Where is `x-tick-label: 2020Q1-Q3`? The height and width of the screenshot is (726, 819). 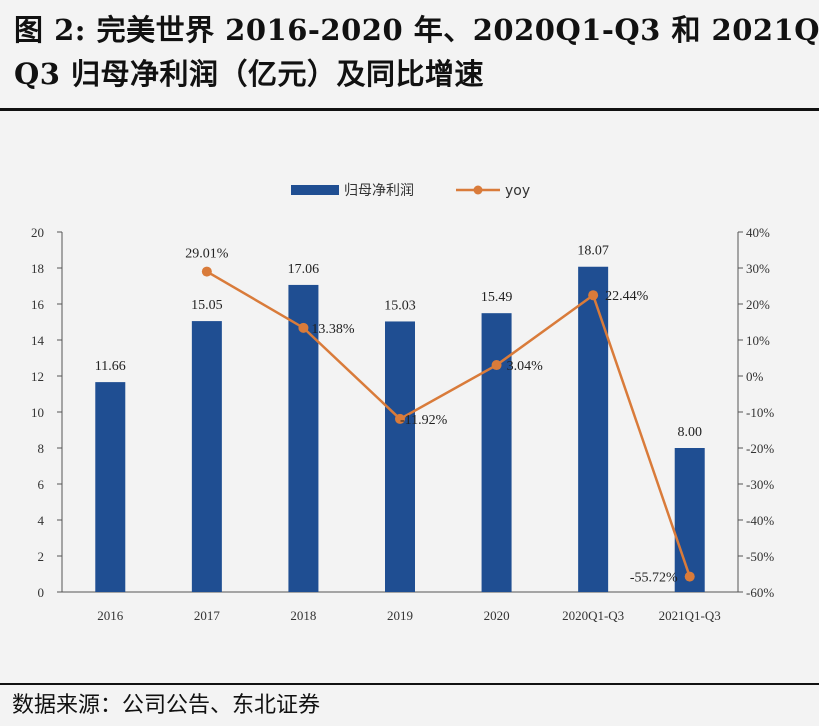 x-tick-label: 2020Q1-Q3 is located at coordinates (593, 615).